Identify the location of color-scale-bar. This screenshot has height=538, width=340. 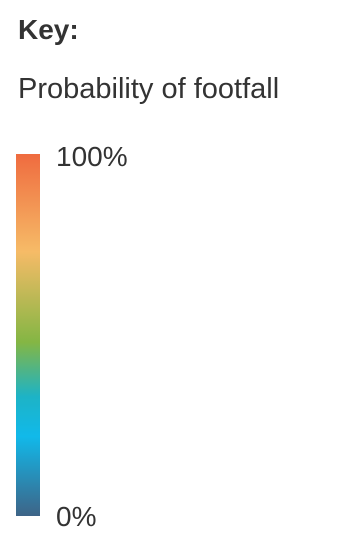
(28, 335).